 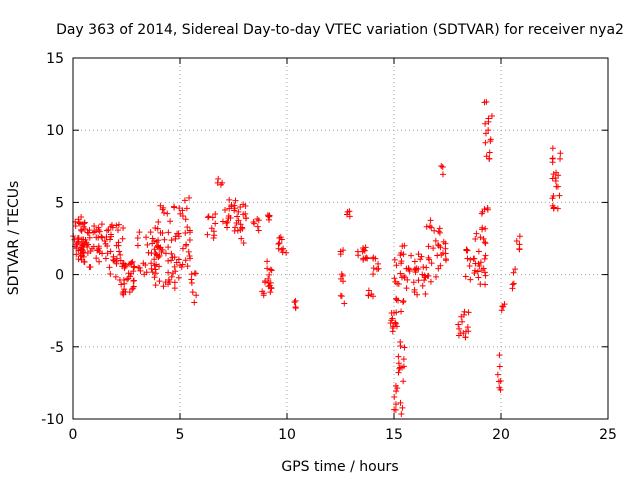 What do you see at coordinates (73, 435) in the screenshot?
I see `x-tick-label: 0` at bounding box center [73, 435].